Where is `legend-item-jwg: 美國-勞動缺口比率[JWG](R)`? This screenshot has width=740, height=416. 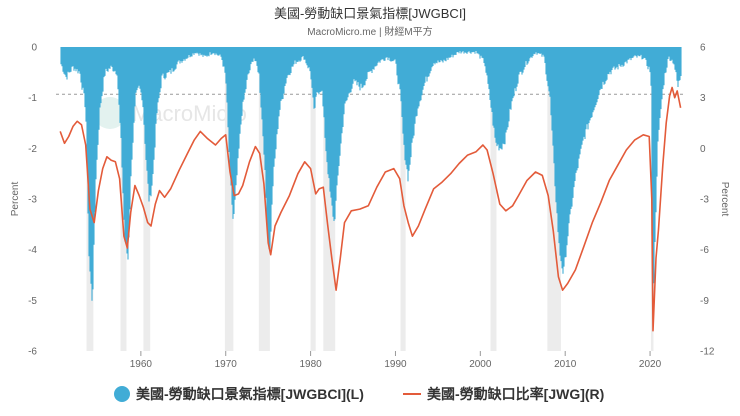 legend-item-jwg: 美國-勞動缺口比率[JWG](R) is located at coordinates (503, 394).